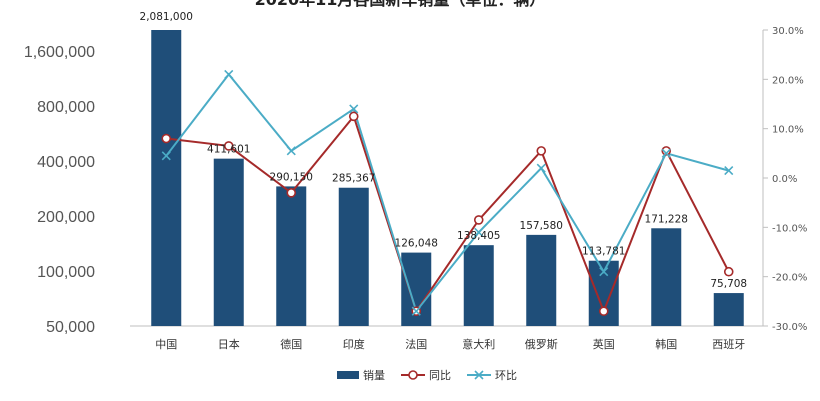  What do you see at coordinates (541, 344) in the screenshot?
I see `x-tick-label: 俄罗斯` at bounding box center [541, 344].